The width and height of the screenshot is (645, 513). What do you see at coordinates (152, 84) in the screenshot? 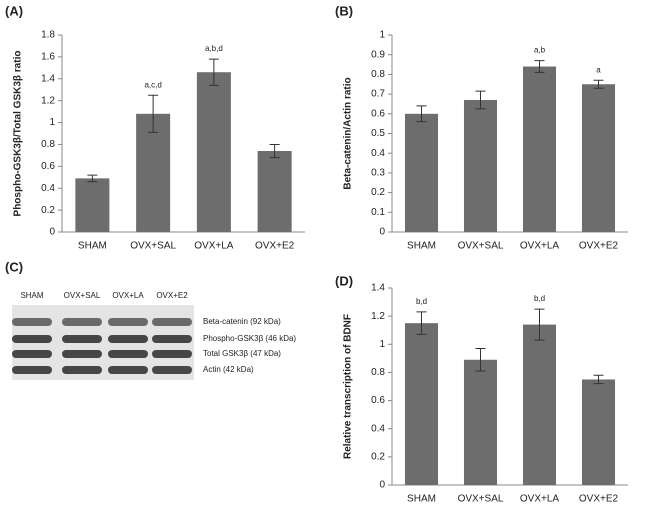
I see `significance-label: a,c,d` at bounding box center [152, 84].